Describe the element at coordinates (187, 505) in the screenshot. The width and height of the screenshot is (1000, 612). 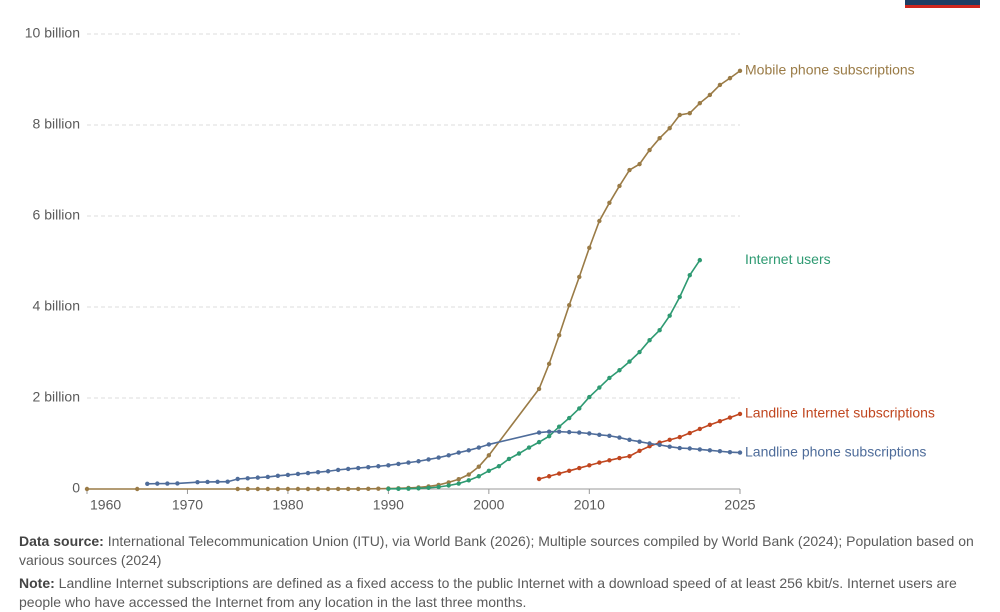
I see `x-tick-label: 1970` at that location.